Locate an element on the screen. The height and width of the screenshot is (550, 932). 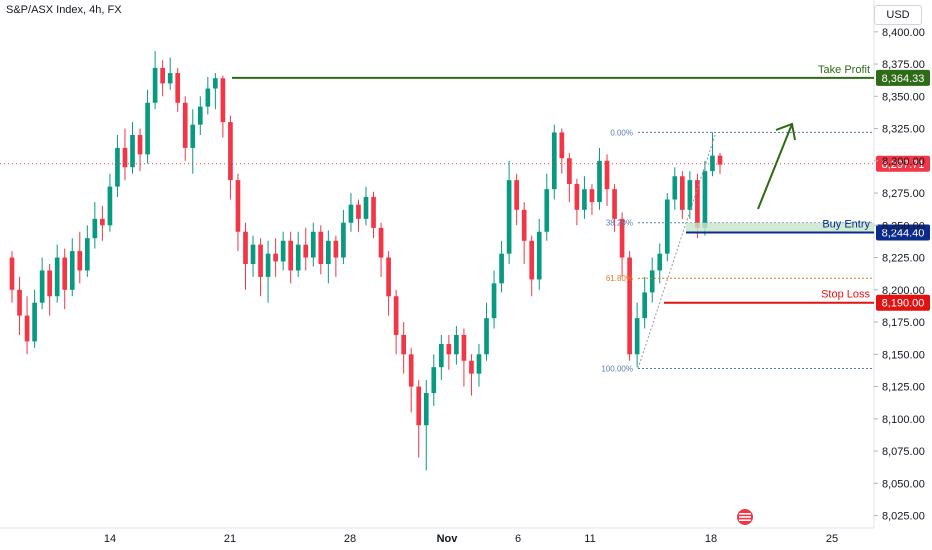
x-tick-label: 18 is located at coordinates (711, 539).